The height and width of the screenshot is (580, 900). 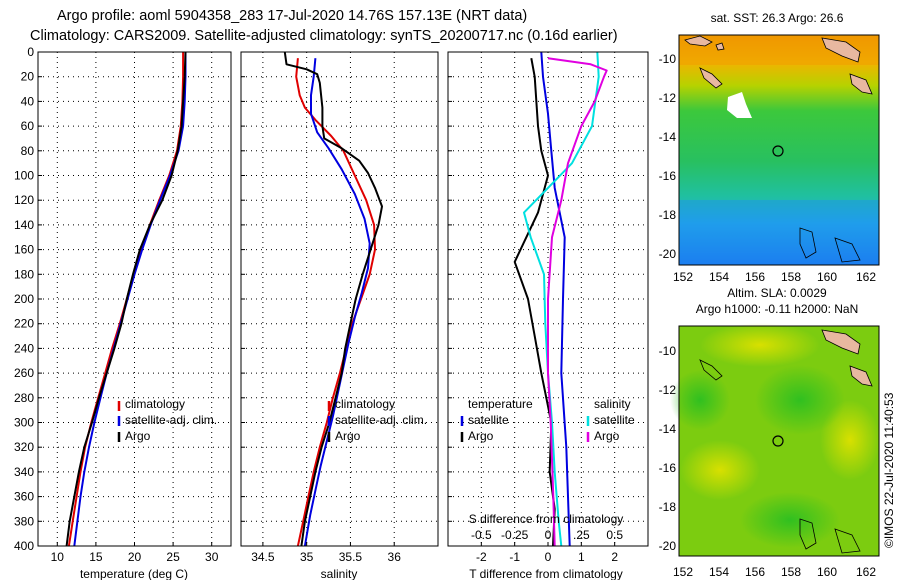 What do you see at coordinates (515, 535) in the screenshot?
I see `salinity-diff-tick-label: -0.25` at bounding box center [515, 535].